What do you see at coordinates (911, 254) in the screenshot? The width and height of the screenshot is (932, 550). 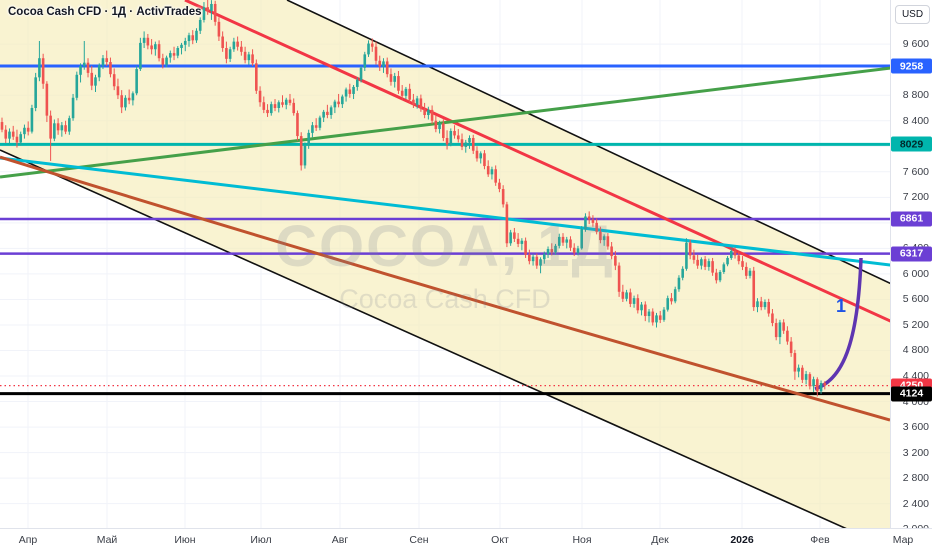 I see `price-badge-6317: 6317` at bounding box center [911, 254].